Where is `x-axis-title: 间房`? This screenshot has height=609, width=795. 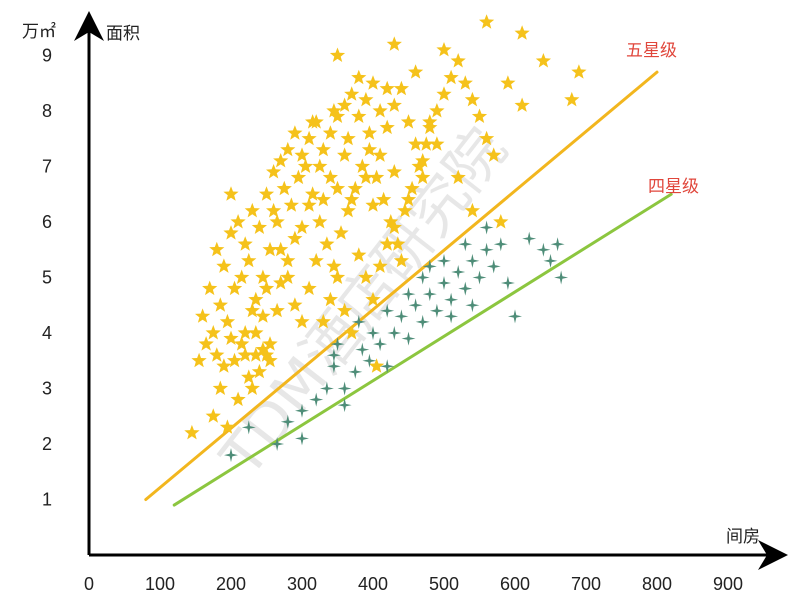 x-axis-title: 间房 is located at coordinates (743, 537).